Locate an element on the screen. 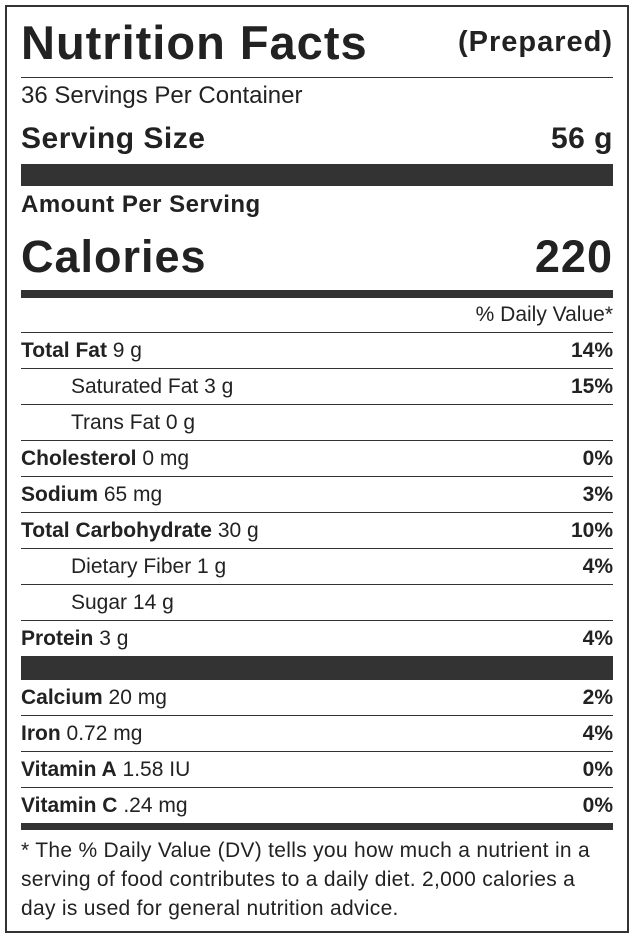 Image resolution: width=636 pixels, height=940 pixels. nutrient: Vitamin C .24 mg is located at coordinates (104, 806).